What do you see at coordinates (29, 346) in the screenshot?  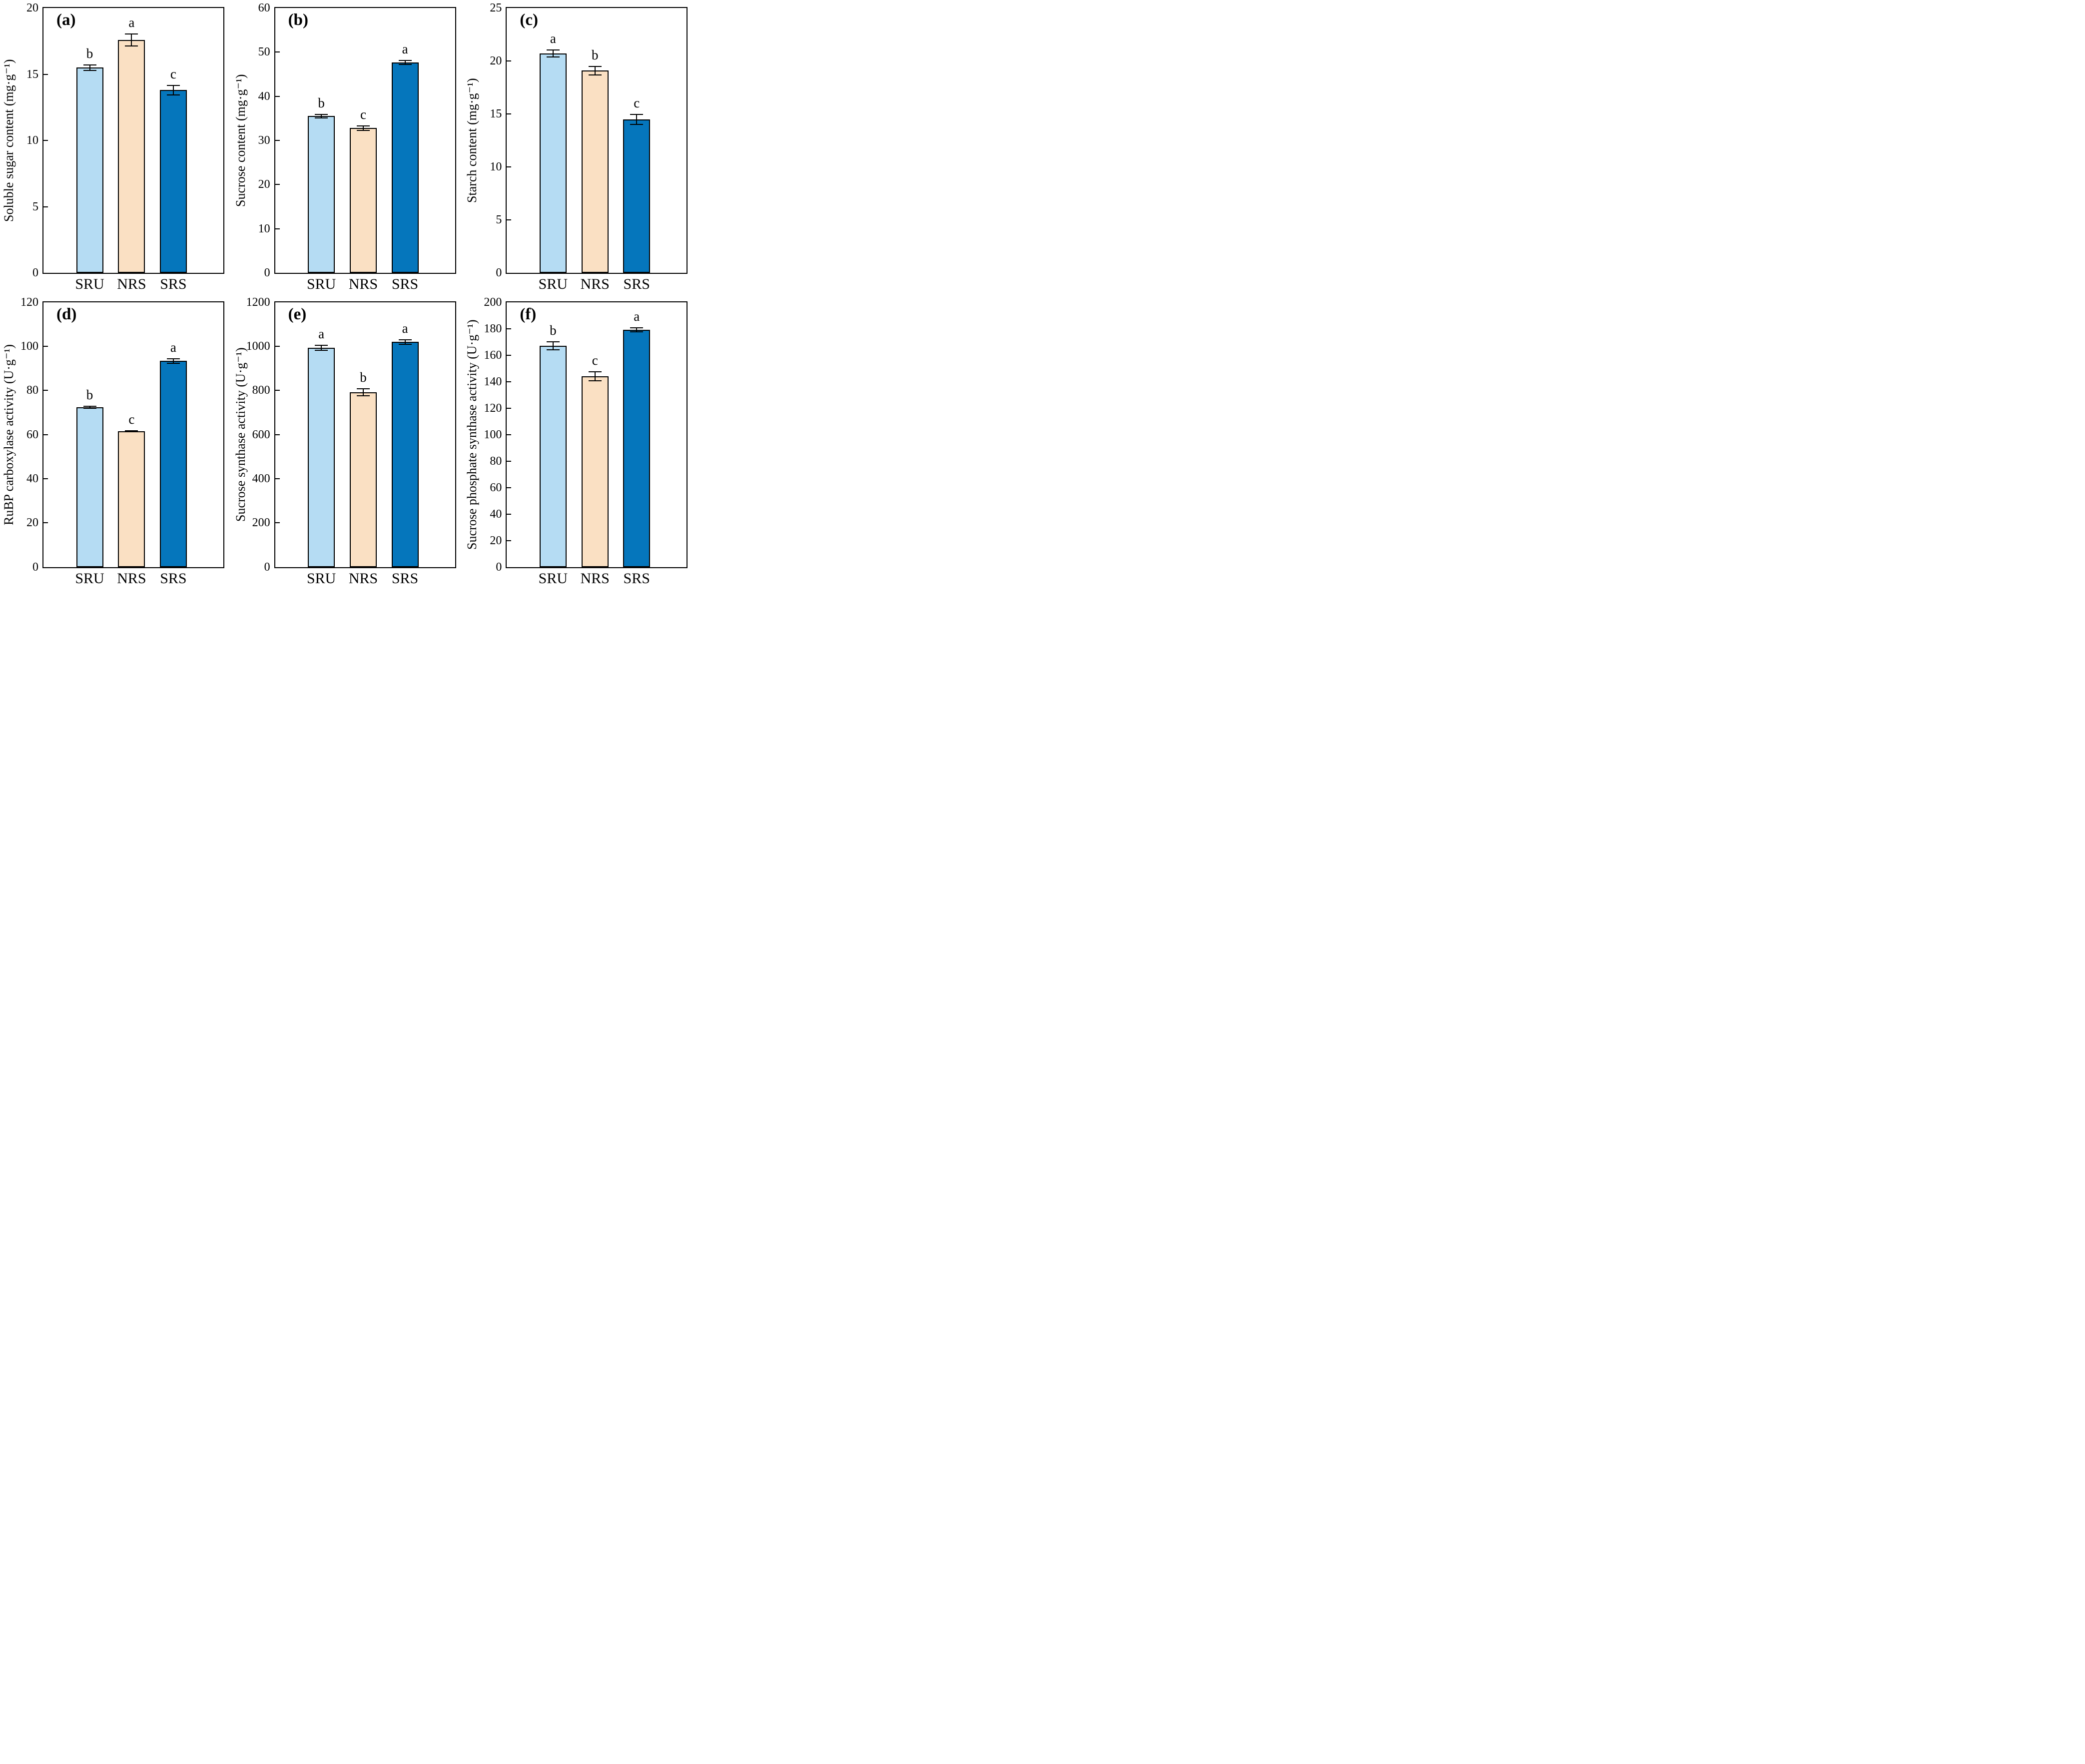 I see `y-tick-label: 100` at bounding box center [29, 346].